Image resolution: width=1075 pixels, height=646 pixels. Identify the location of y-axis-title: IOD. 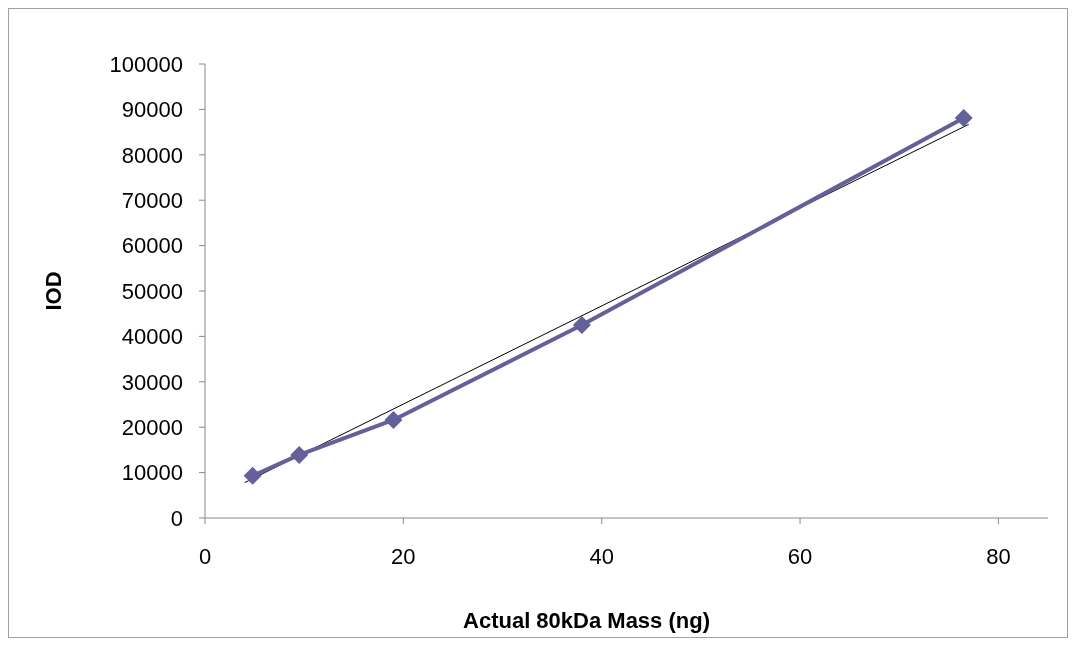
(53, 291).